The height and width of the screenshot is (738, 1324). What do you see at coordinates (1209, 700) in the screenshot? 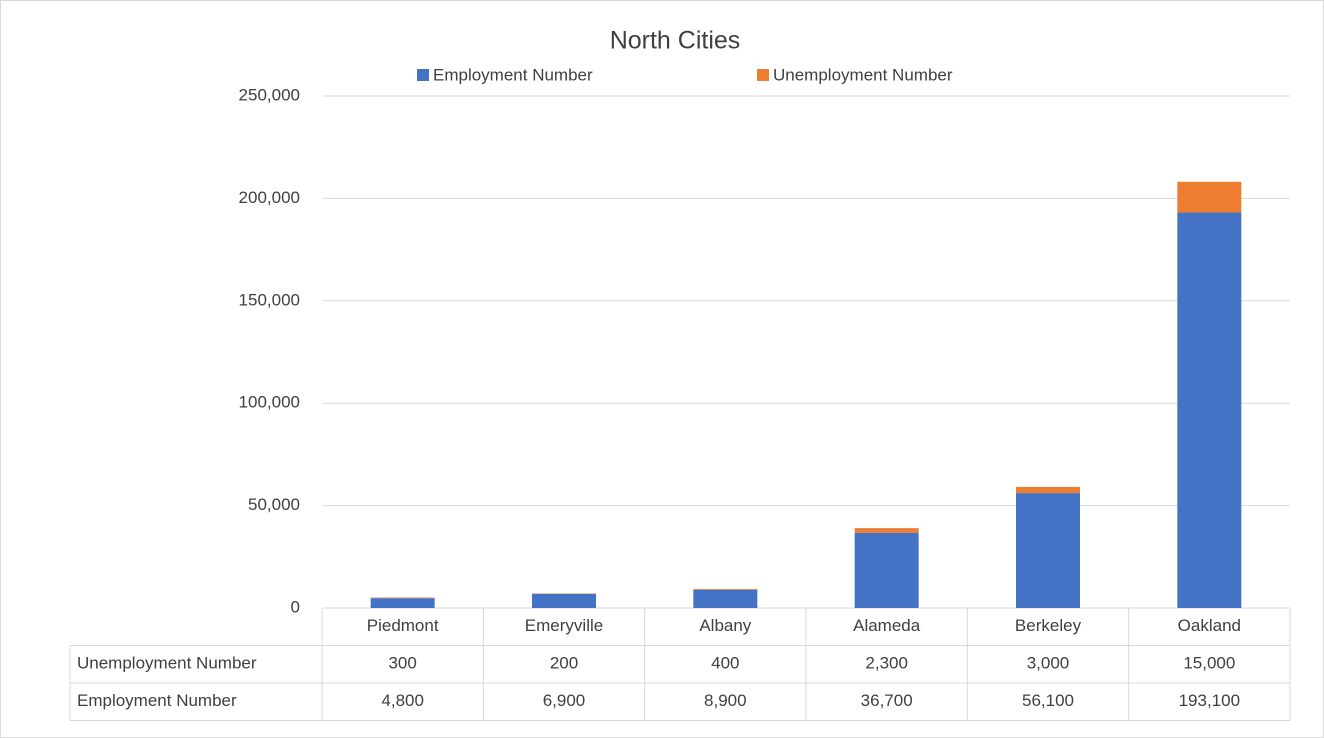
I see `table-cell: 193,100` at bounding box center [1209, 700].